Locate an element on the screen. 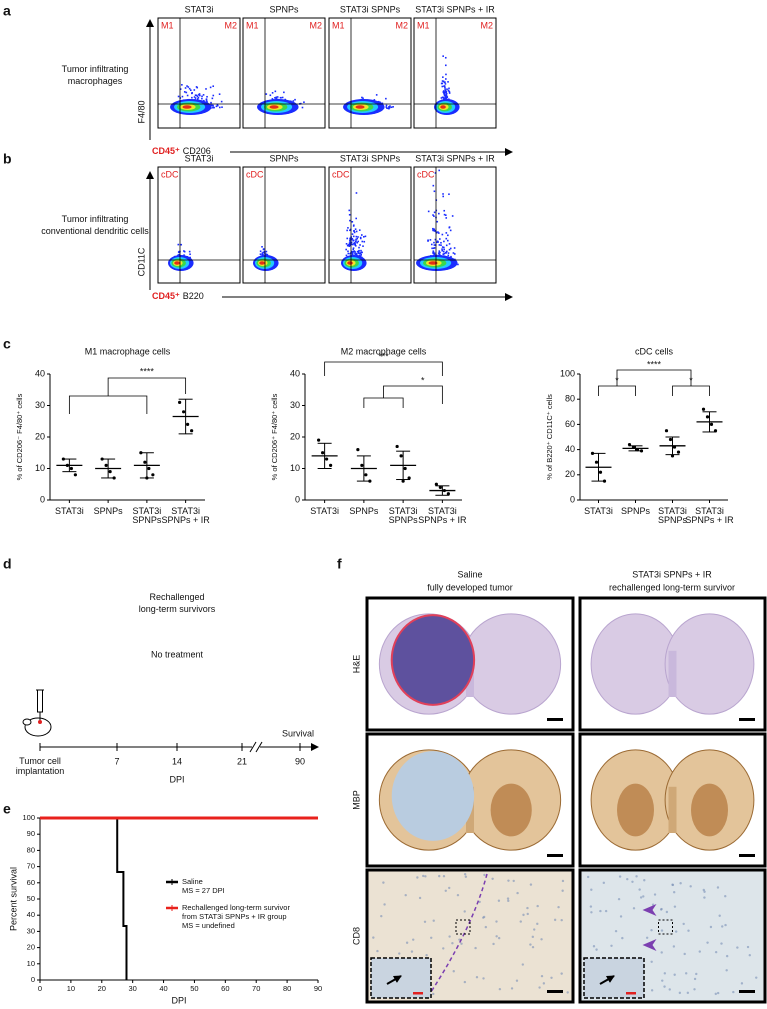 This screenshot has height=1009, width=767. quadrant-label: cDC is located at coordinates (341, 174).